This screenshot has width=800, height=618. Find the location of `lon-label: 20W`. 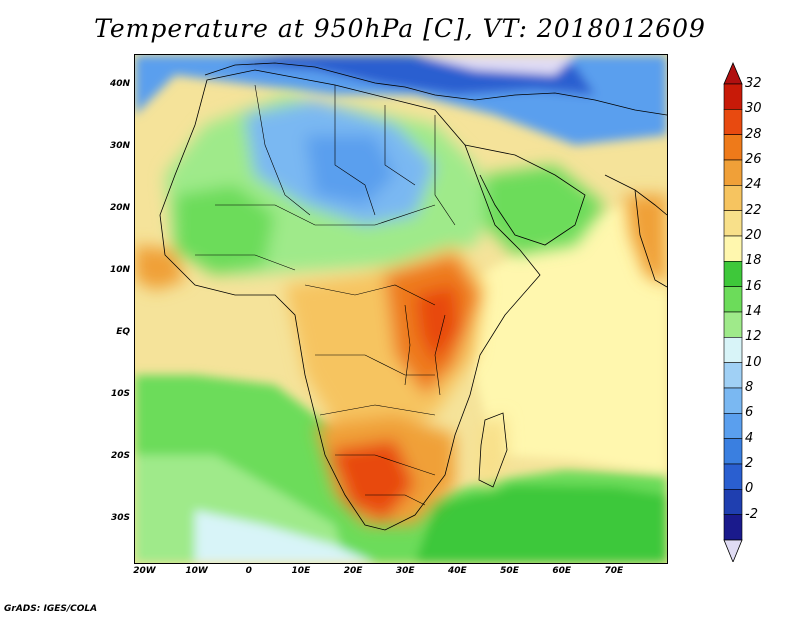

lon-label: 20W is located at coordinates (144, 571).